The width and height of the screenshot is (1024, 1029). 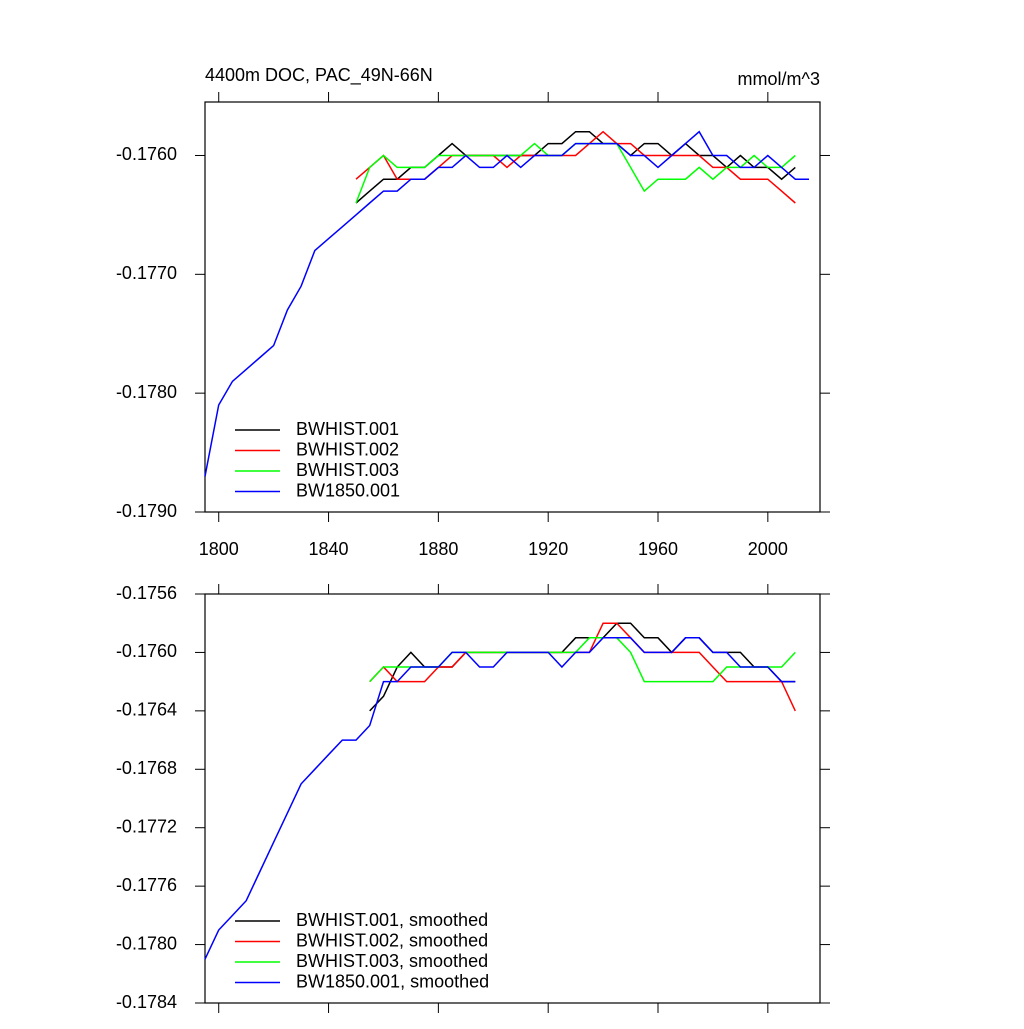 I want to click on y-tick-label: -0.1756, so click(x=146, y=593).